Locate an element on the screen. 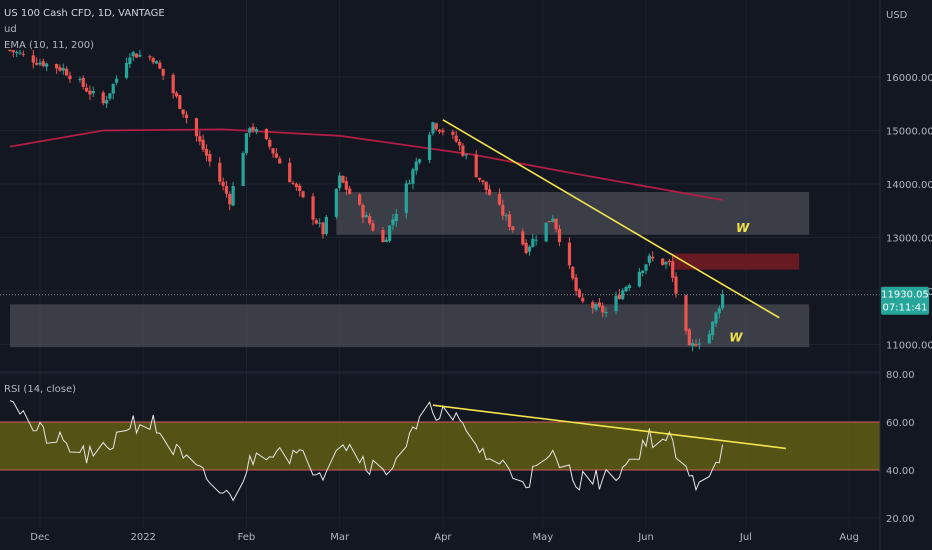  rsi-trendline is located at coordinates (609, 427).